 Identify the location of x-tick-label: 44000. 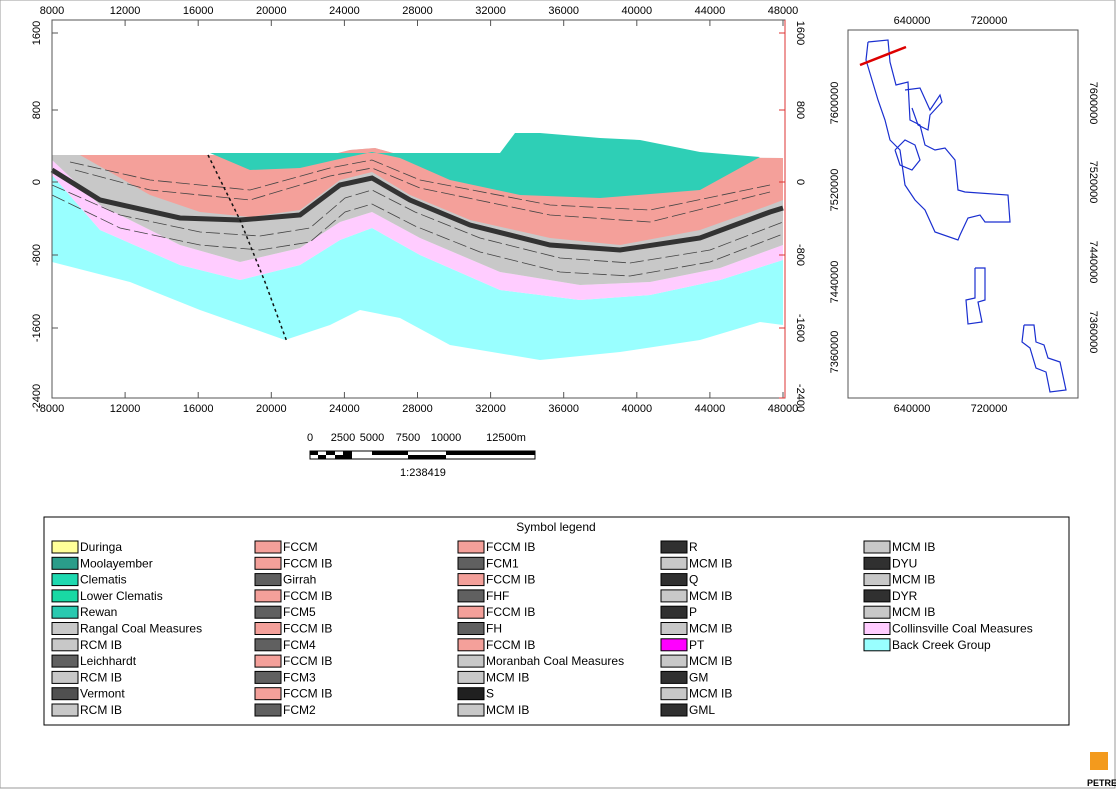
(710, 11).